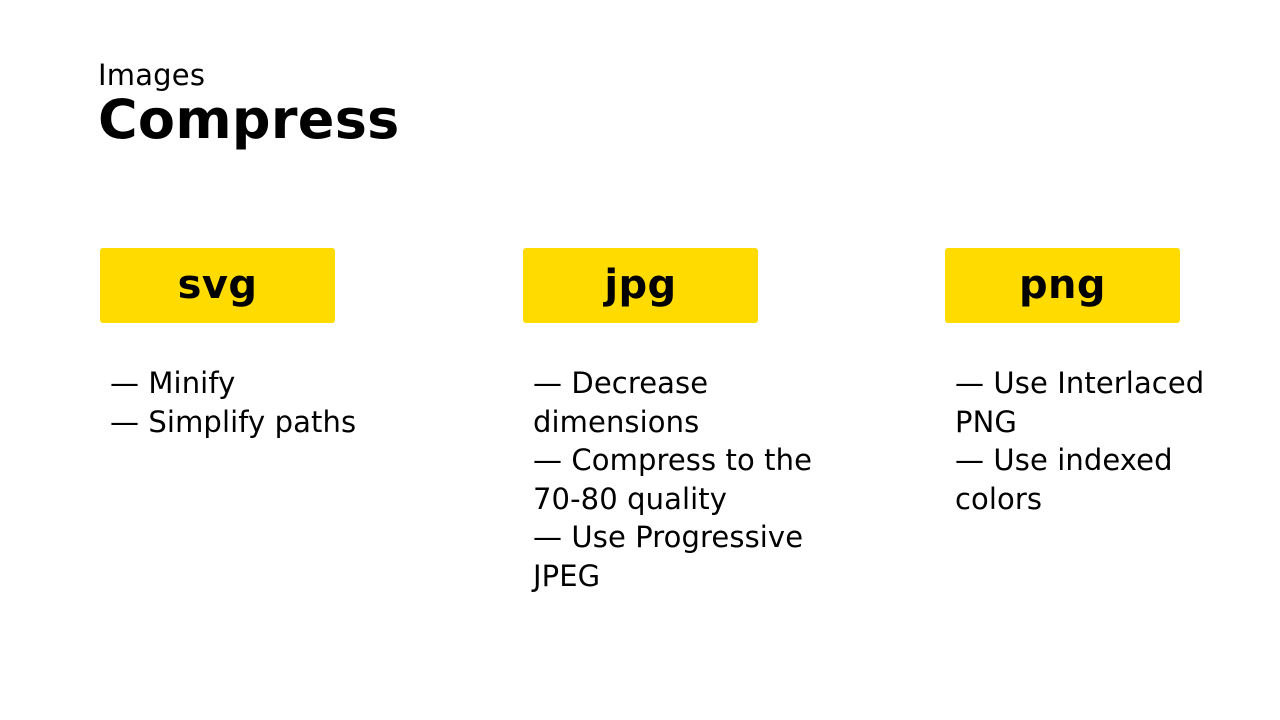 The width and height of the screenshot is (1280, 720). Describe the element at coordinates (152, 75) in the screenshot. I see `slide-eyebrow: Images` at that location.